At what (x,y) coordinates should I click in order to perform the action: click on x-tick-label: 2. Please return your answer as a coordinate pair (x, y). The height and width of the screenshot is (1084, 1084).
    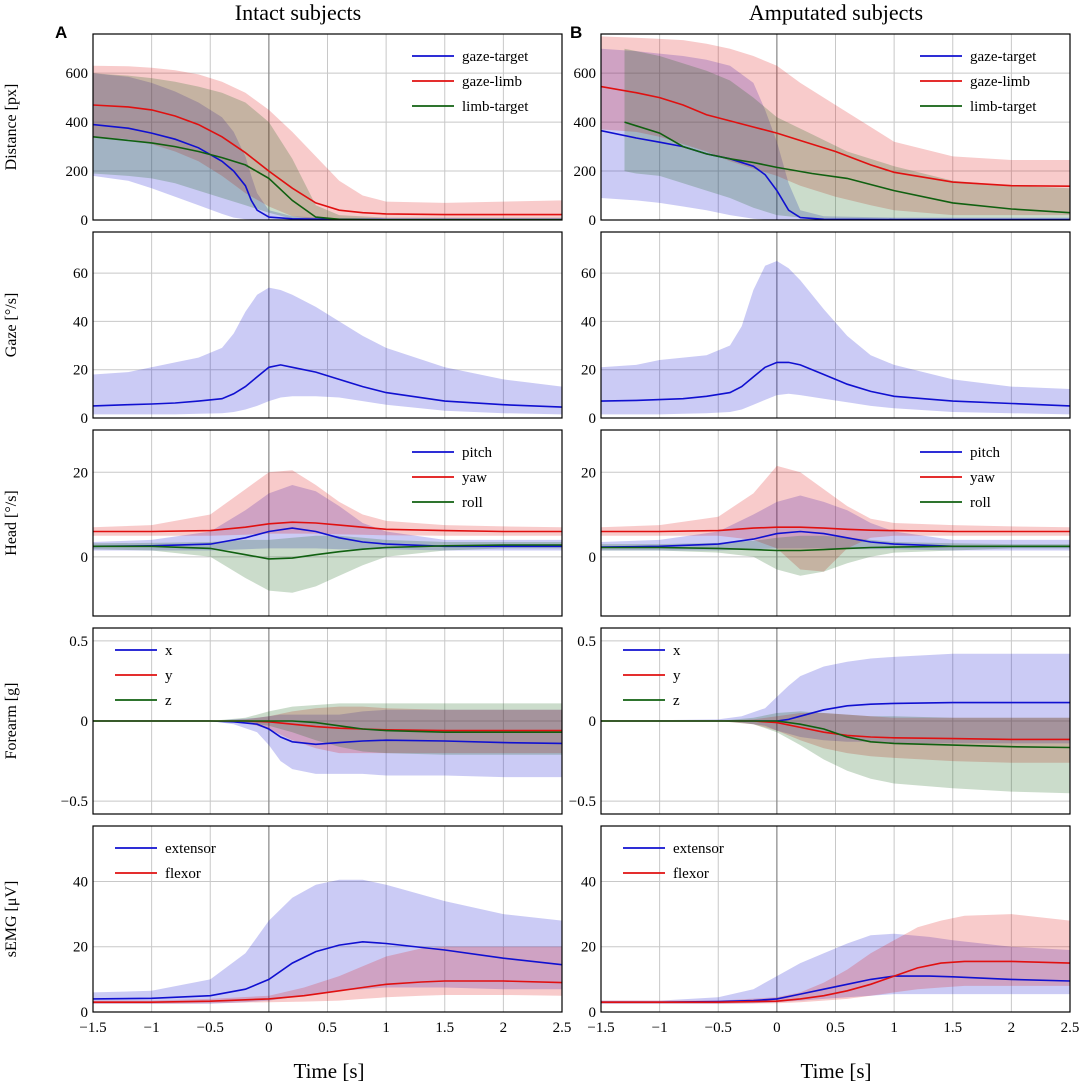
    Looking at the image, I should click on (504, 1028).